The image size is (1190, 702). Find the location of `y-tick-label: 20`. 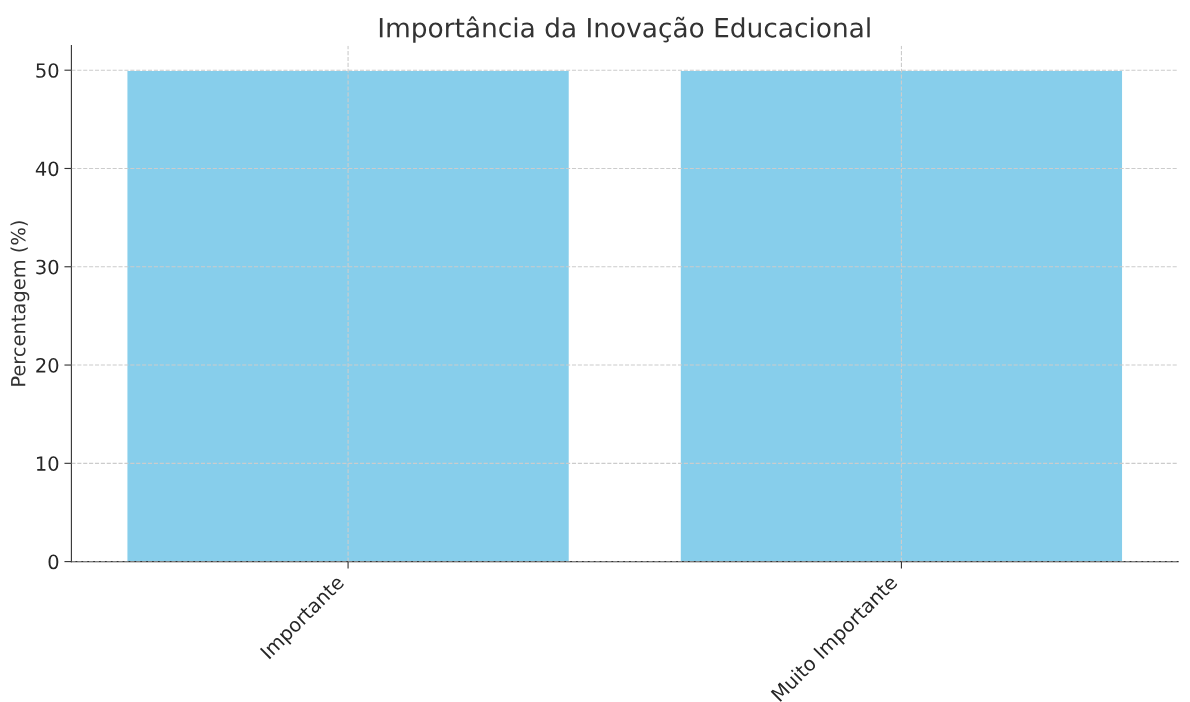

y-tick-label: 20 is located at coordinates (47, 365).